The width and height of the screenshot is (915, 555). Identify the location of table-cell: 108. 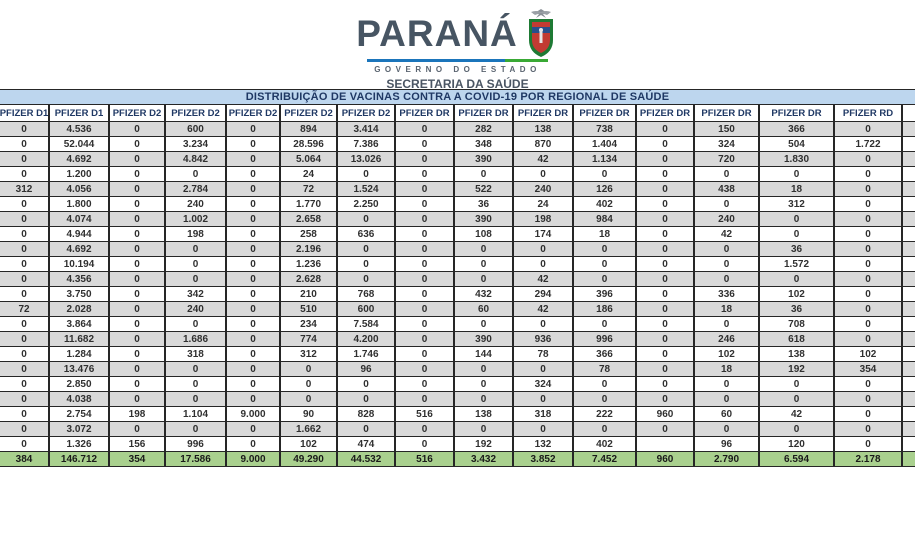
(484, 234).